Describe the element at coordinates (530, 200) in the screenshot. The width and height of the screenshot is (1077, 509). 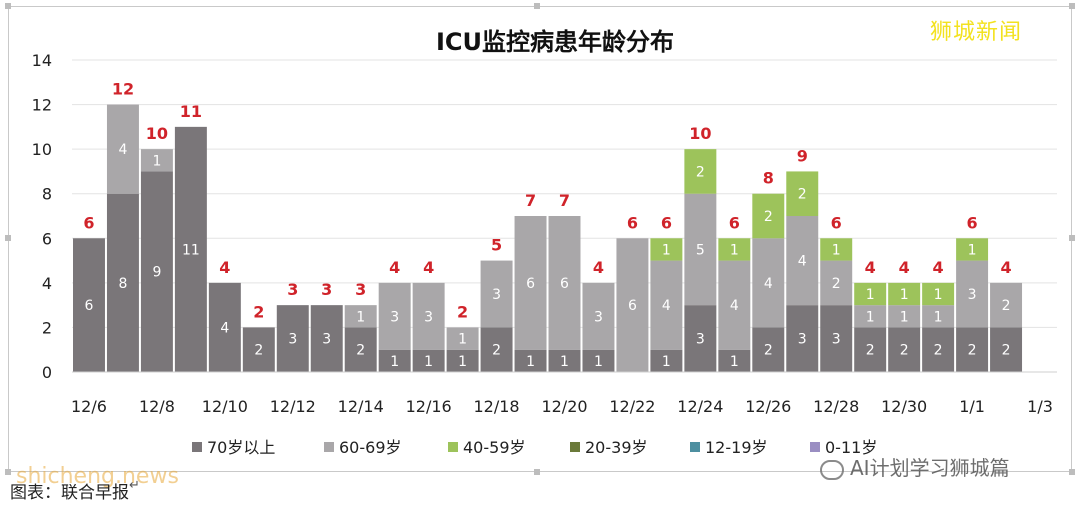
I see `total-value-label: 7` at that location.